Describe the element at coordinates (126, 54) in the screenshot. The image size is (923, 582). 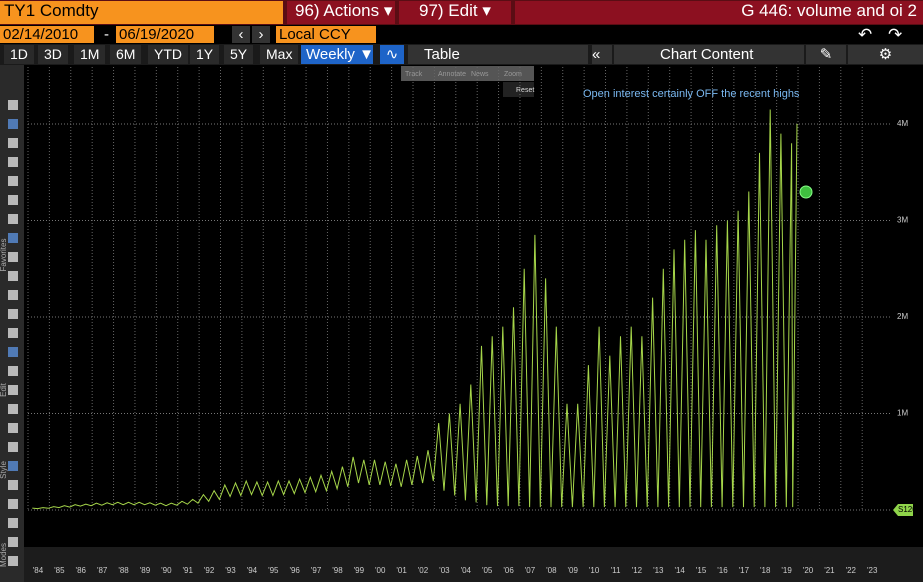
I see `range-button: 6M` at that location.